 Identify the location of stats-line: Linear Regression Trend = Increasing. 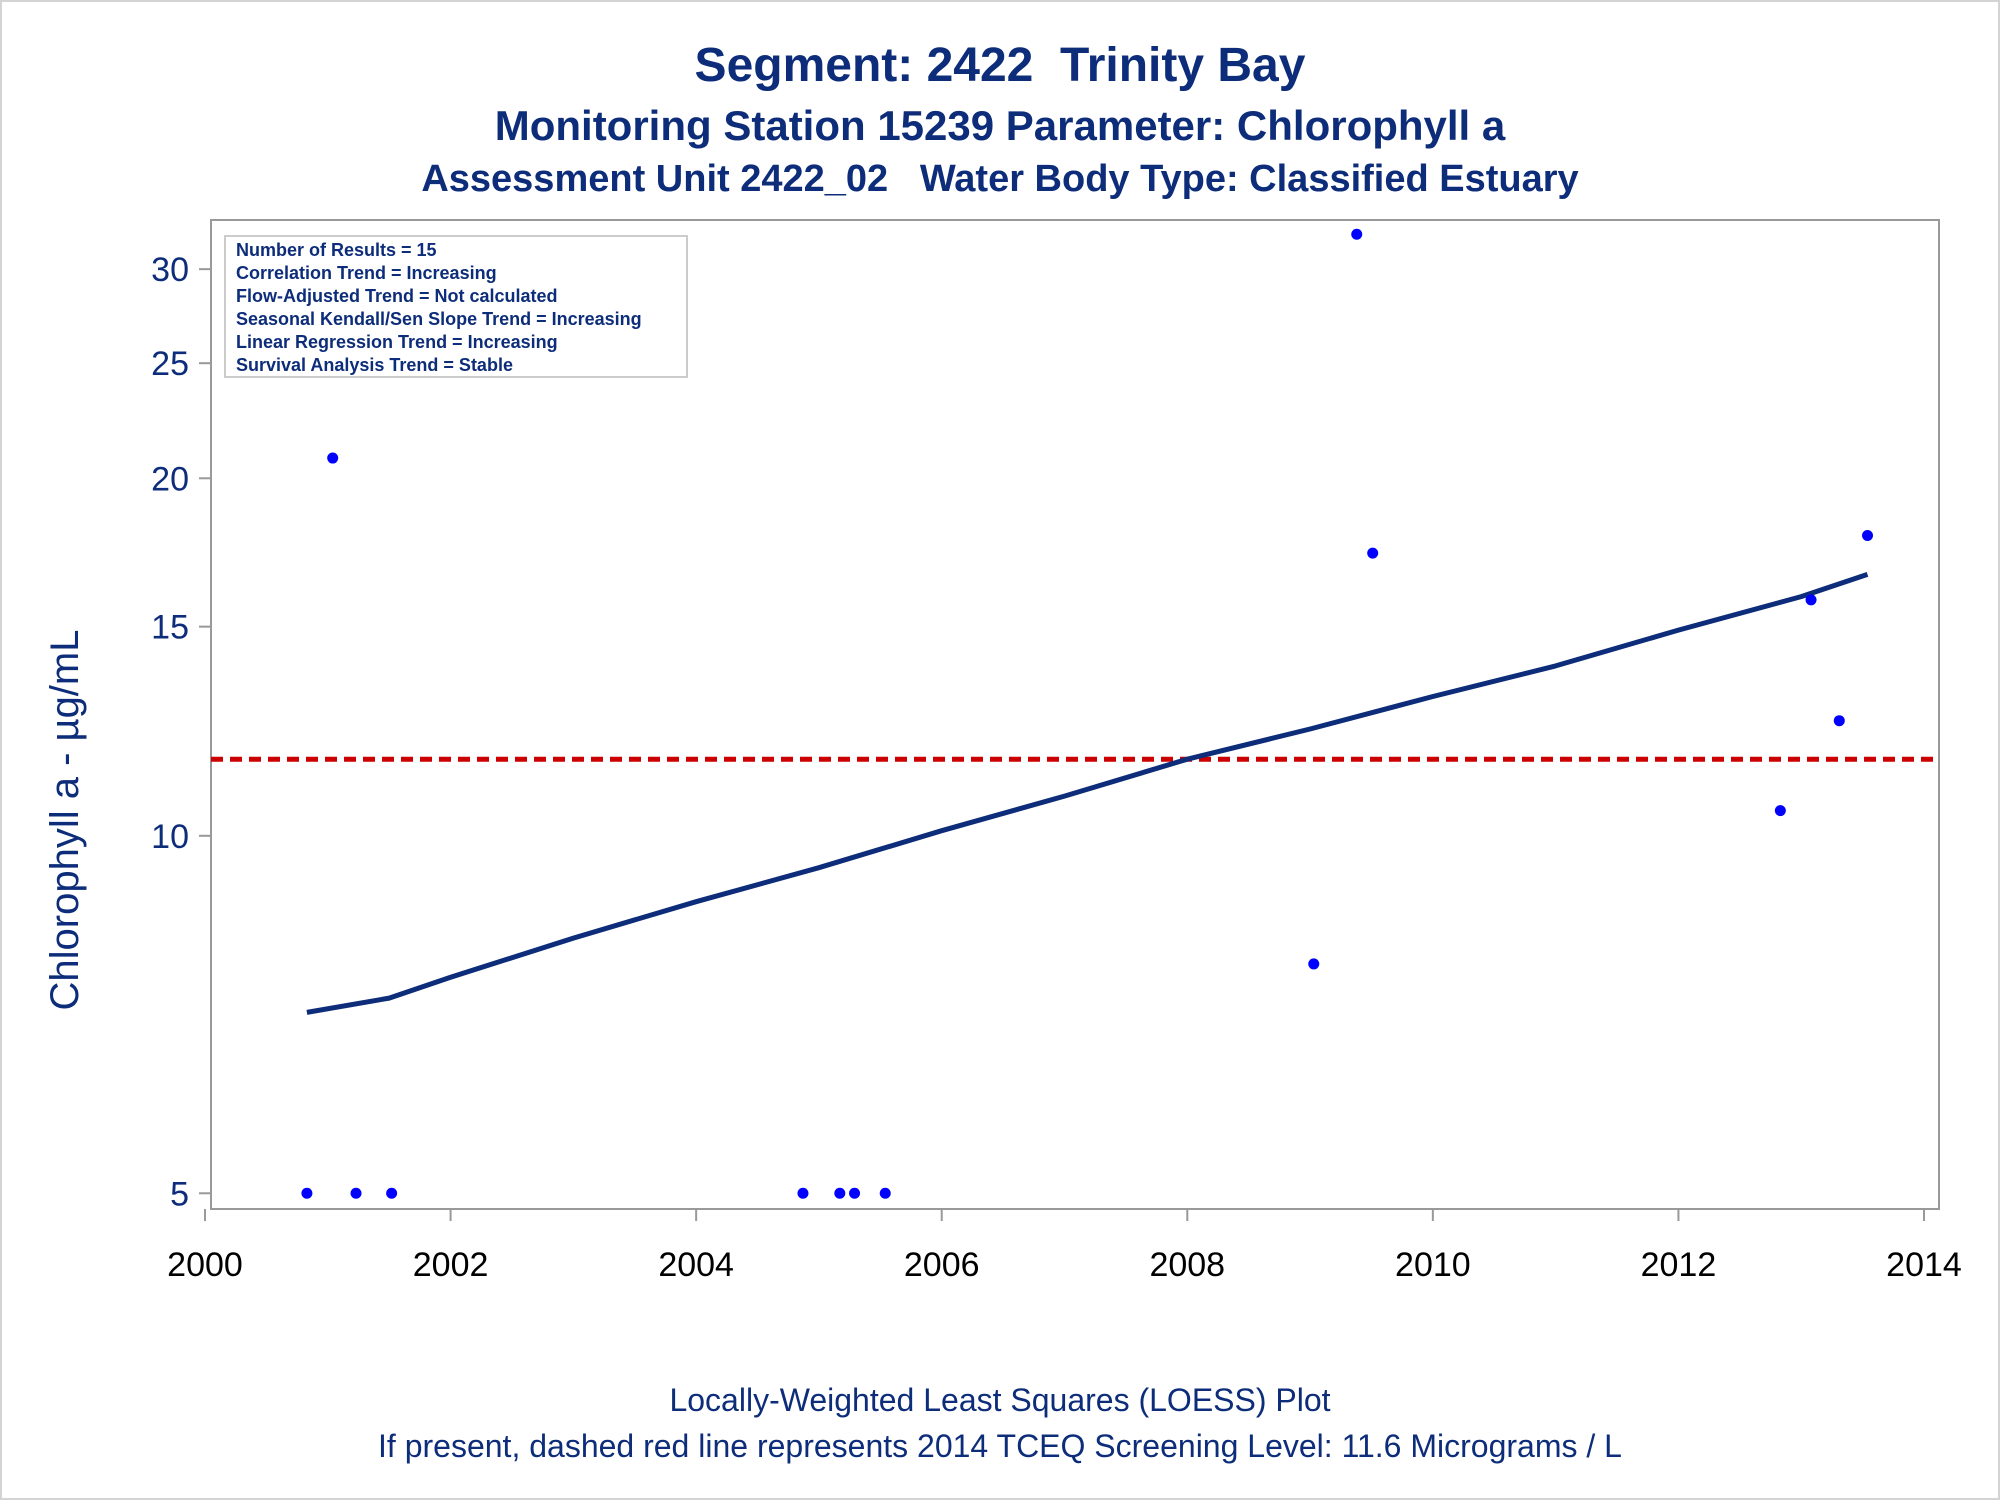
(397, 342).